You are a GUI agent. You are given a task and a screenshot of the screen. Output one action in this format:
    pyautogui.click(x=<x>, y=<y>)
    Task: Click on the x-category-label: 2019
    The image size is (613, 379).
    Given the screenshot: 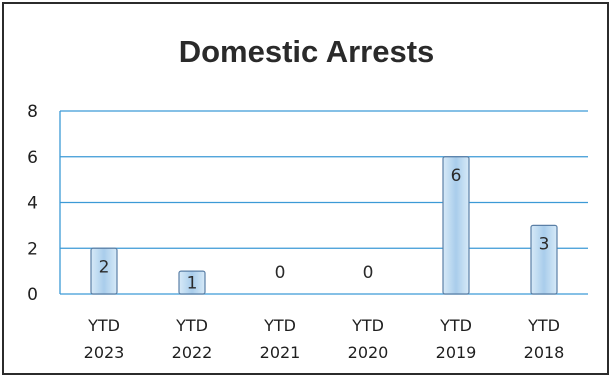 What is the action you would take?
    pyautogui.click(x=456, y=352)
    